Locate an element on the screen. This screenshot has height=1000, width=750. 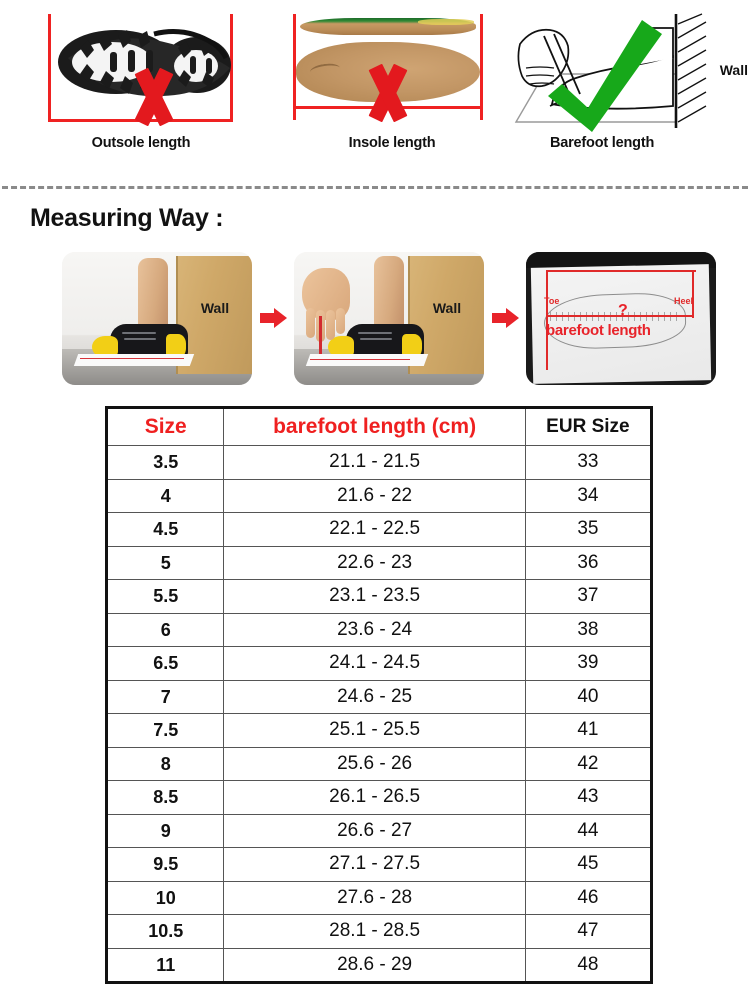
panel-caption-barefoot: Barefoot length is located at coordinates (602, 143).